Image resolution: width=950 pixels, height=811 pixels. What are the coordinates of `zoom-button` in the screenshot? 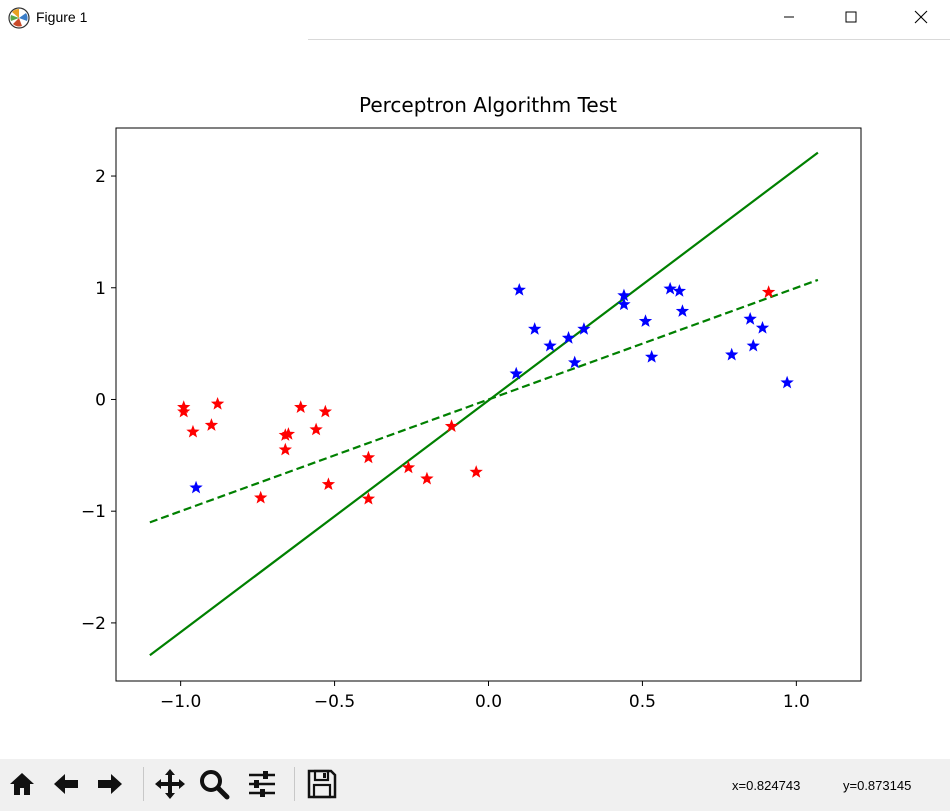 It's located at (214, 784).